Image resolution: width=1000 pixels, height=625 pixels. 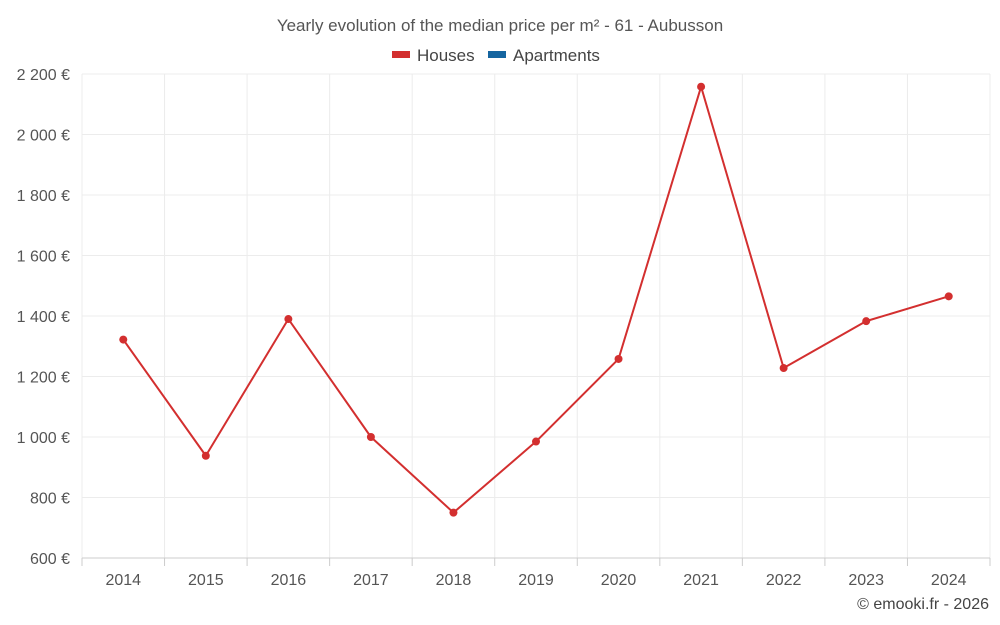 What do you see at coordinates (619, 580) in the screenshot?
I see `x-tick-label: 2020` at bounding box center [619, 580].